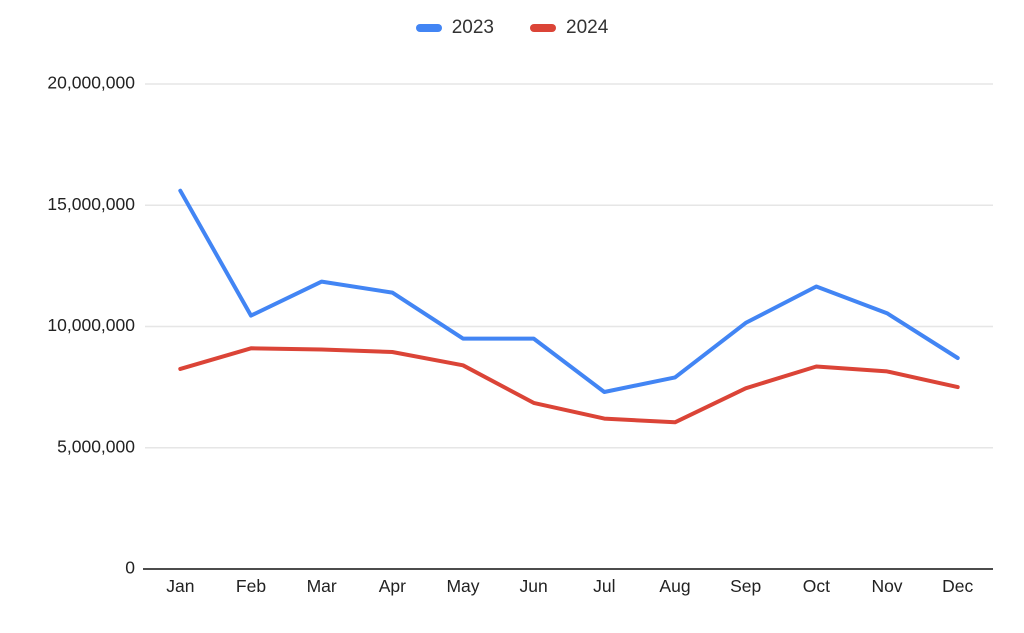  I want to click on x-tick-label: Nov, so click(886, 586).